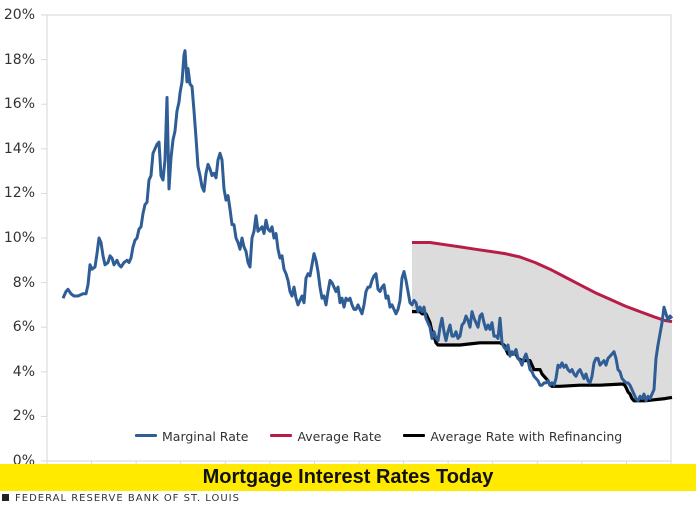 The image size is (696, 505). I want to click on legend-item-average-rate: Average Rate, so click(325, 436).